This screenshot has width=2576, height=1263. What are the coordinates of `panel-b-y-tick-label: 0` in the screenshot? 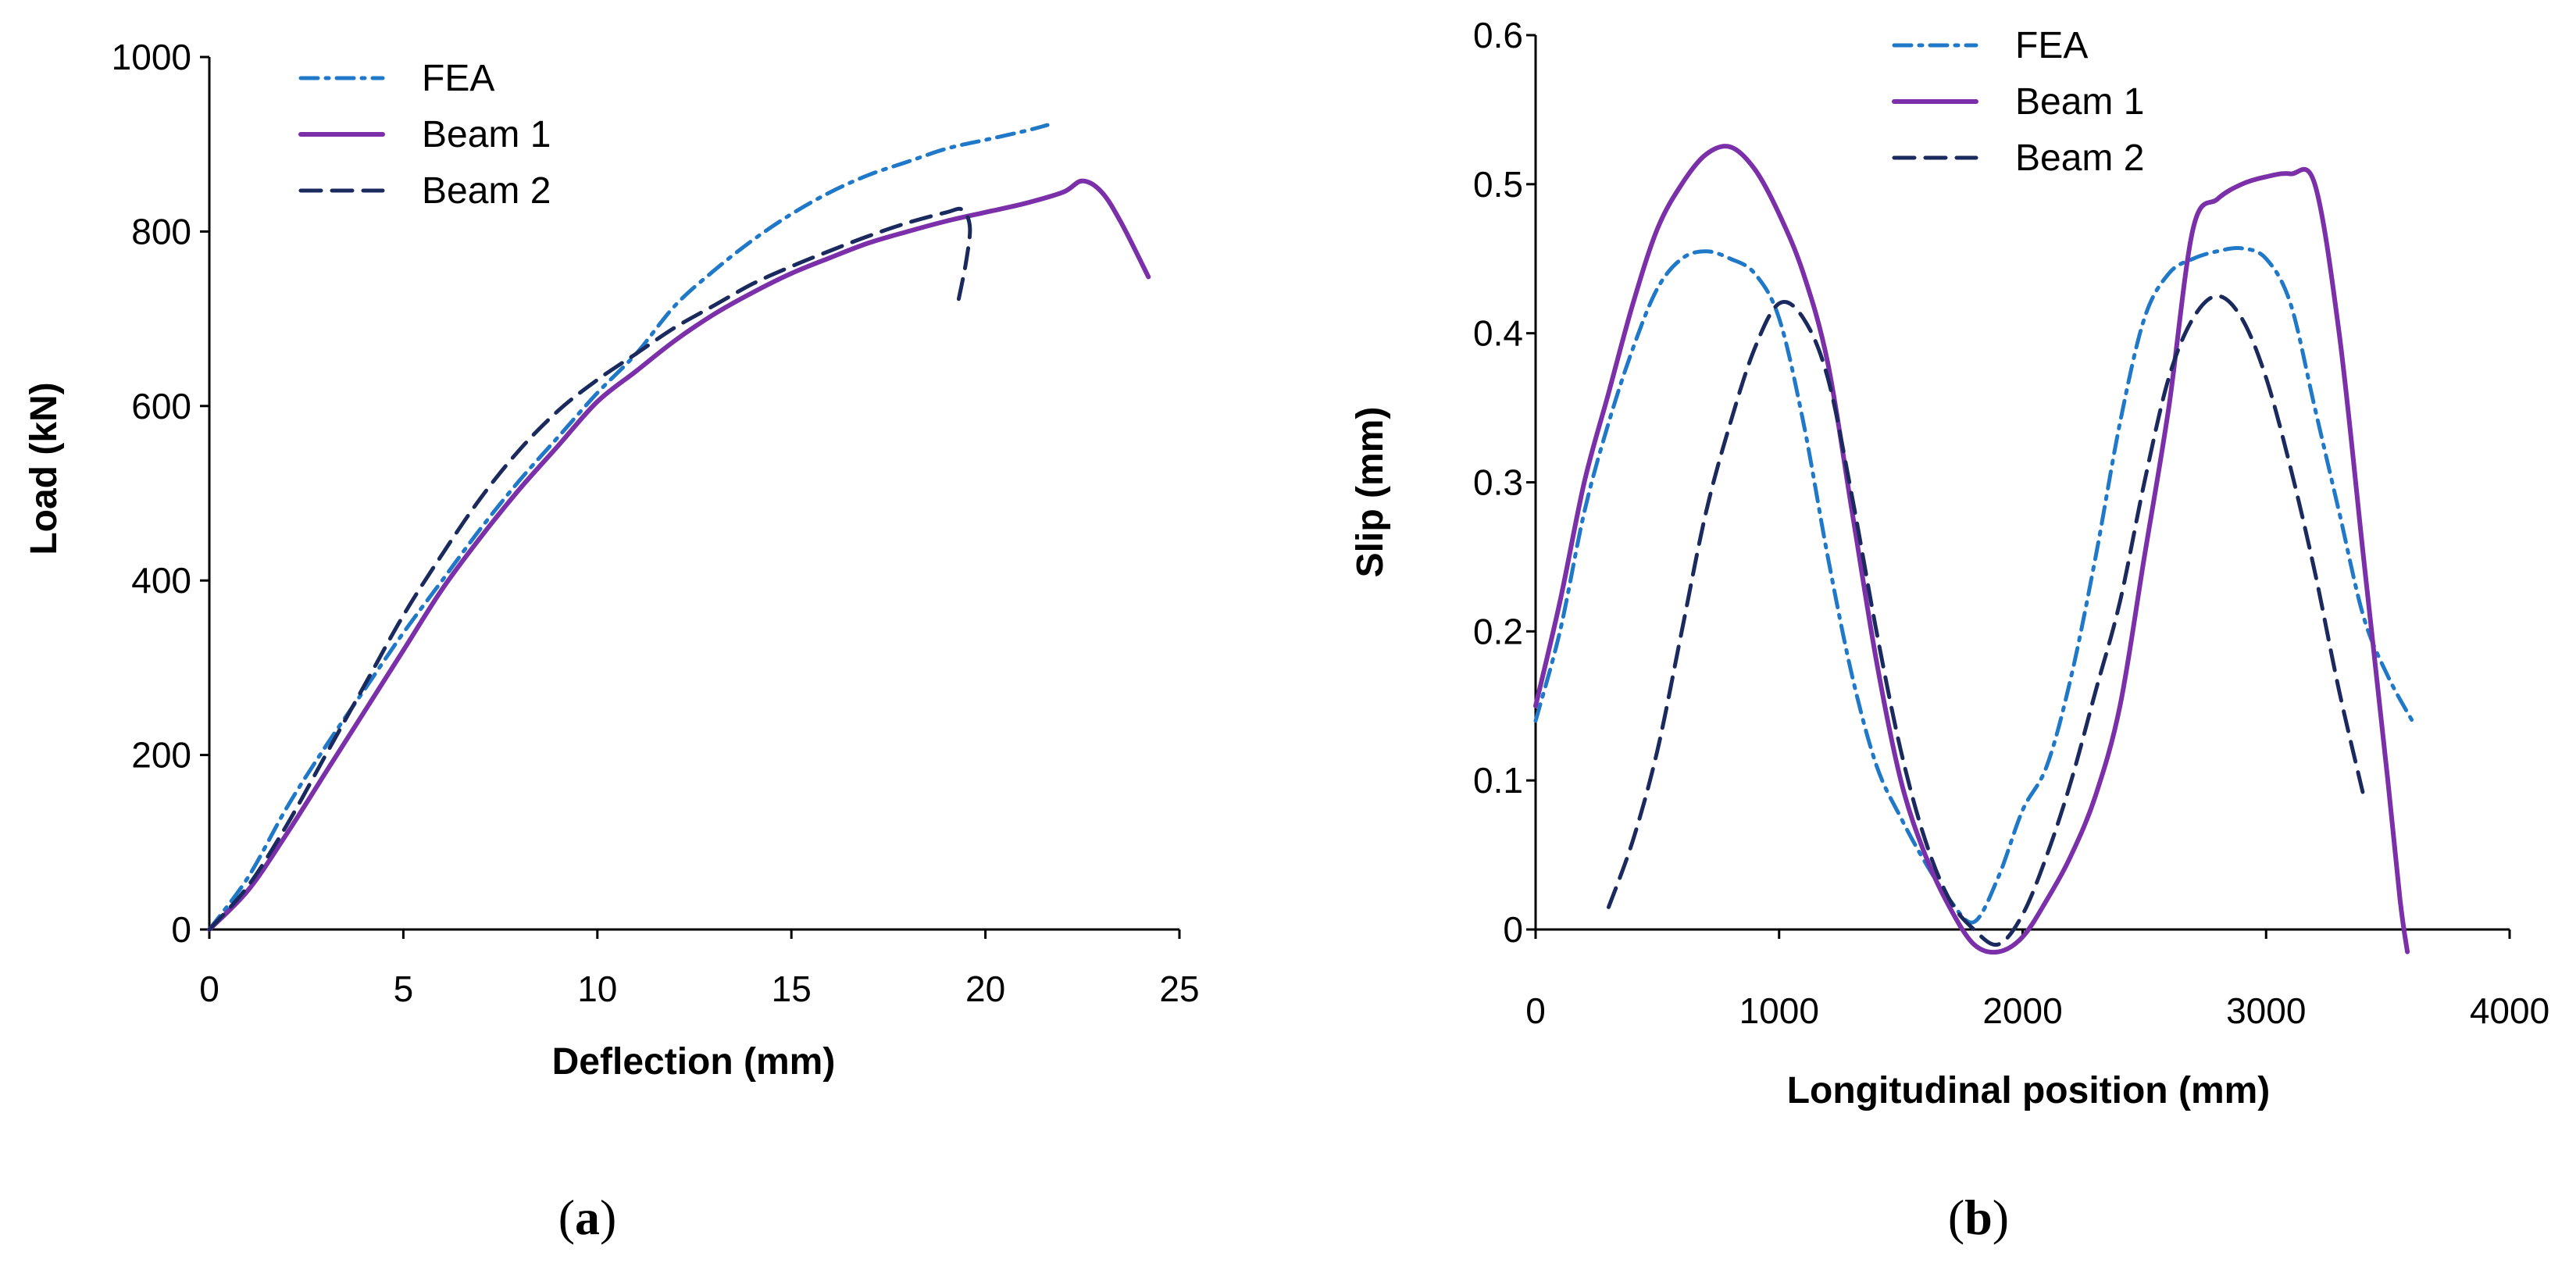 It's located at (1513, 929).